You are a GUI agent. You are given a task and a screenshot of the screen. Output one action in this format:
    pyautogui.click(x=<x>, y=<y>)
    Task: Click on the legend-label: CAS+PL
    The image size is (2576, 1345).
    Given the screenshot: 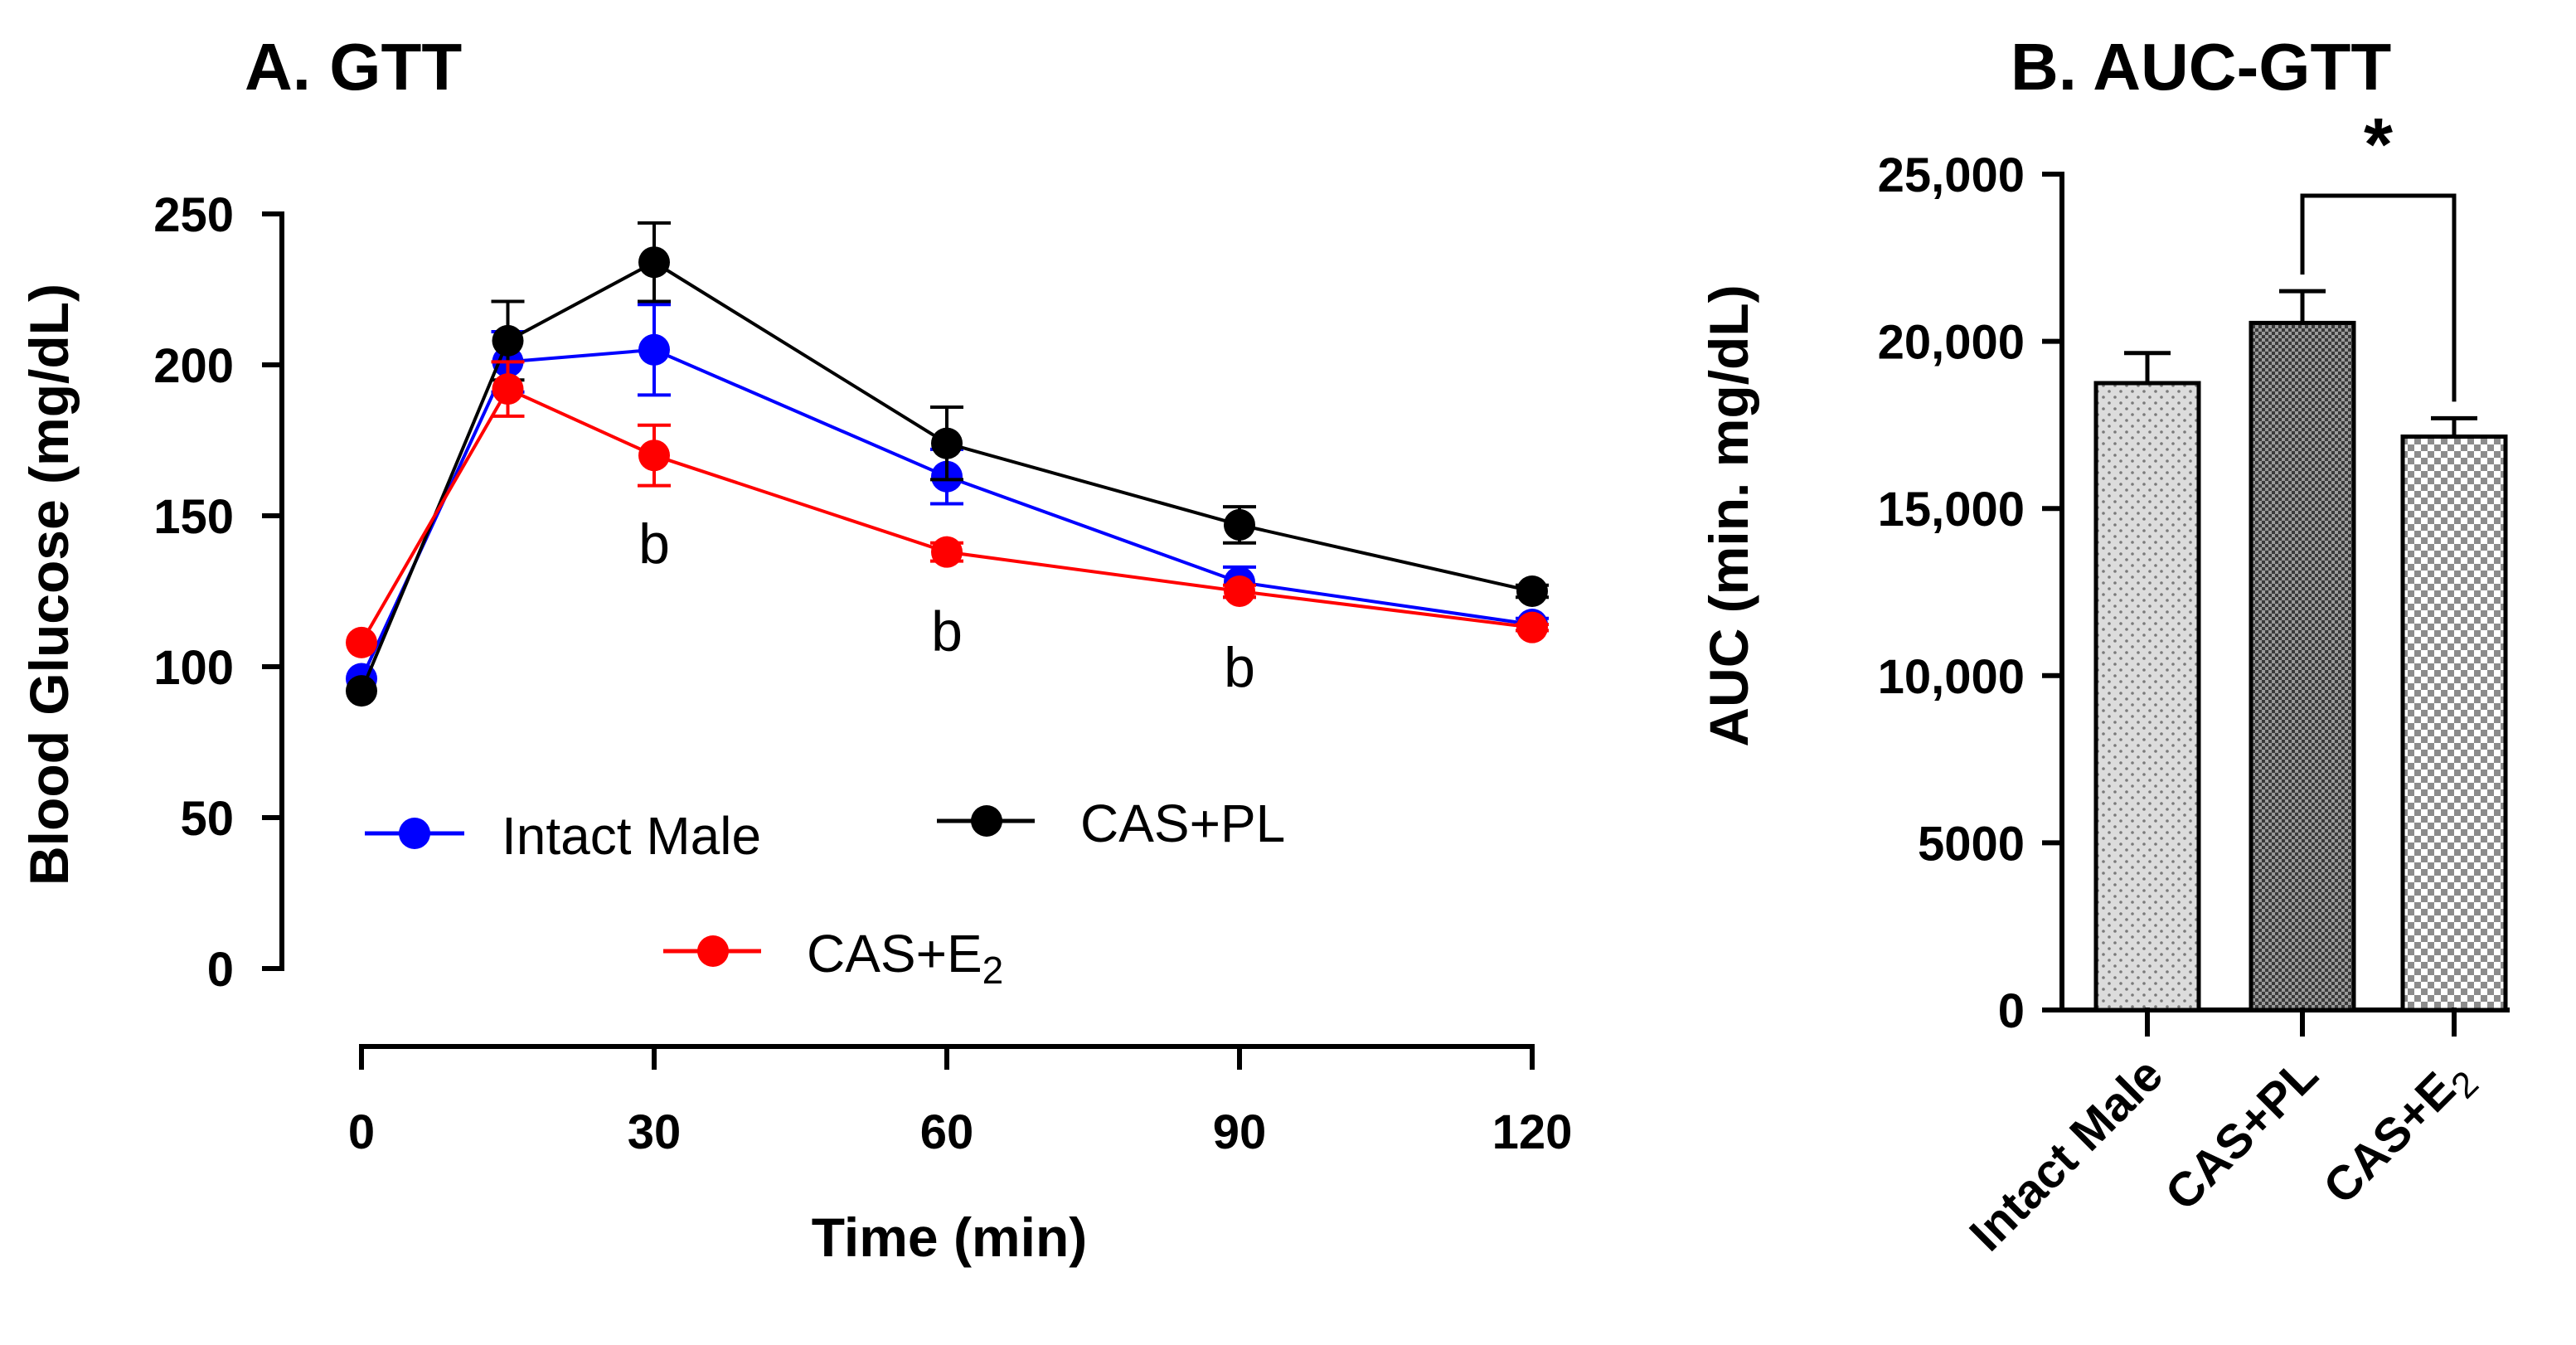 What is the action you would take?
    pyautogui.click(x=1182, y=823)
    